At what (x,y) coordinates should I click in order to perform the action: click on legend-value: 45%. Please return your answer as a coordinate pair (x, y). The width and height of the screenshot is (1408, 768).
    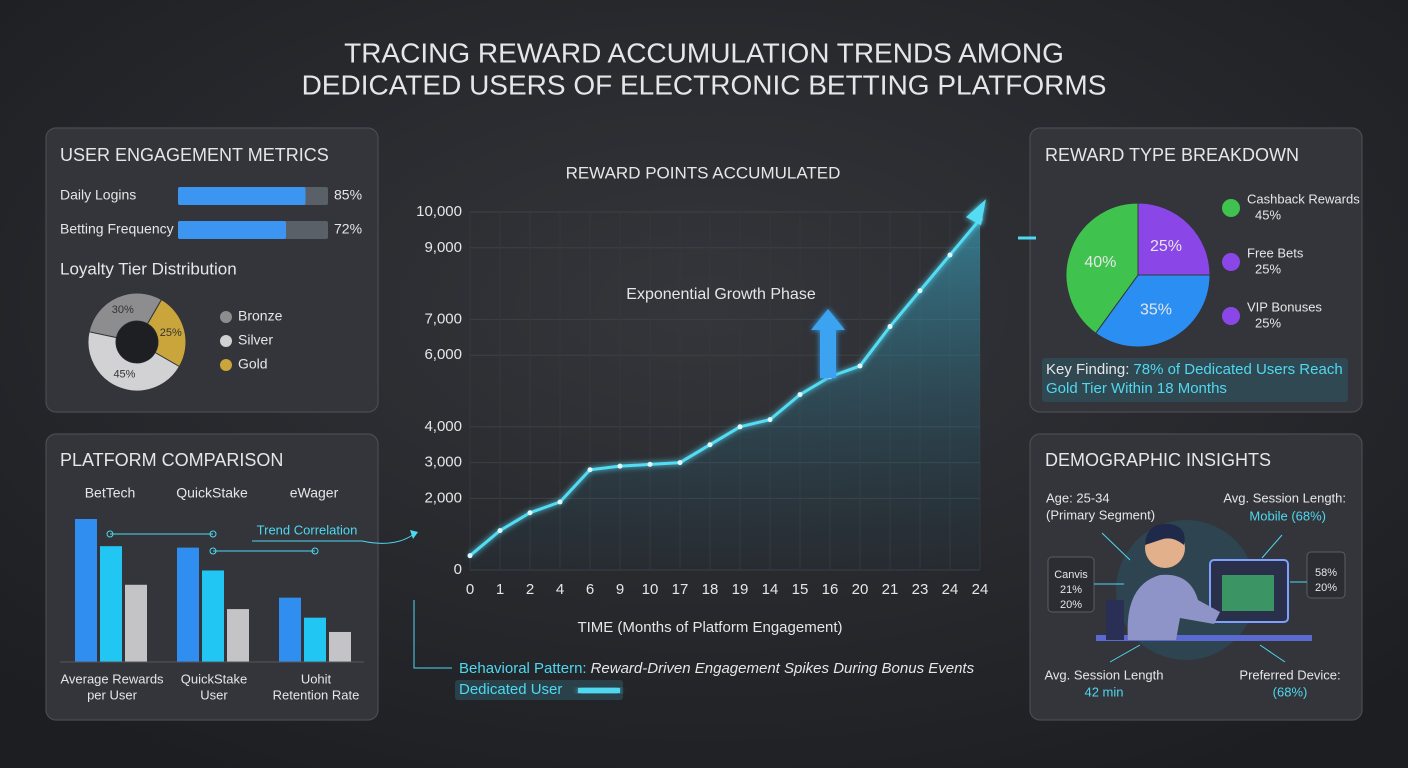
    Looking at the image, I should click on (1268, 214).